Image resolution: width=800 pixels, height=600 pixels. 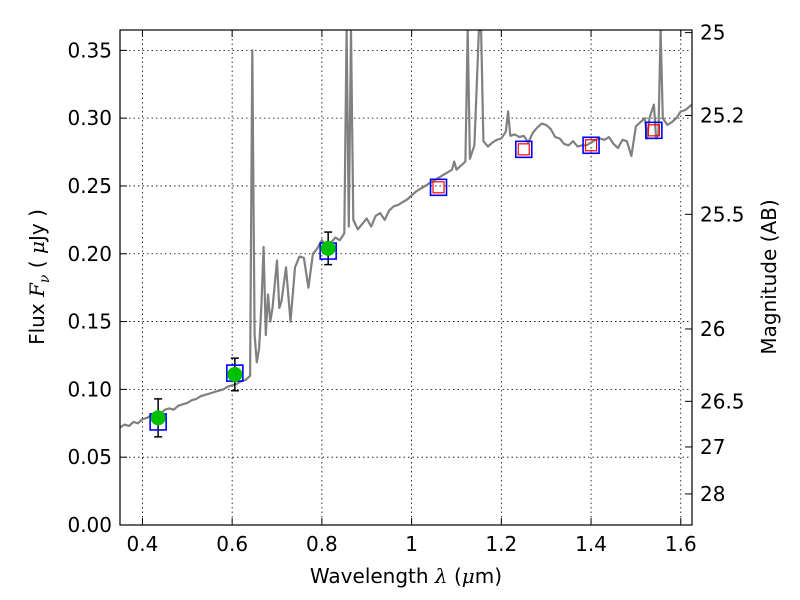 I want to click on y-tick-label: 0.15, so click(x=89, y=322).